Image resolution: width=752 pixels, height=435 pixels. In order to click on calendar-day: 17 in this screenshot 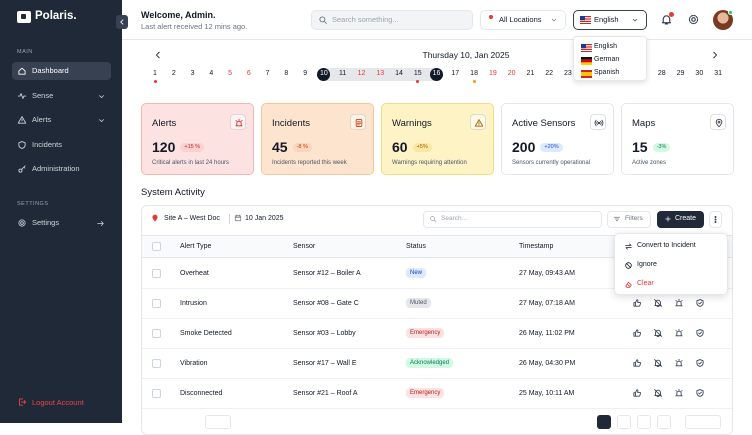, I will do `click(455, 73)`.